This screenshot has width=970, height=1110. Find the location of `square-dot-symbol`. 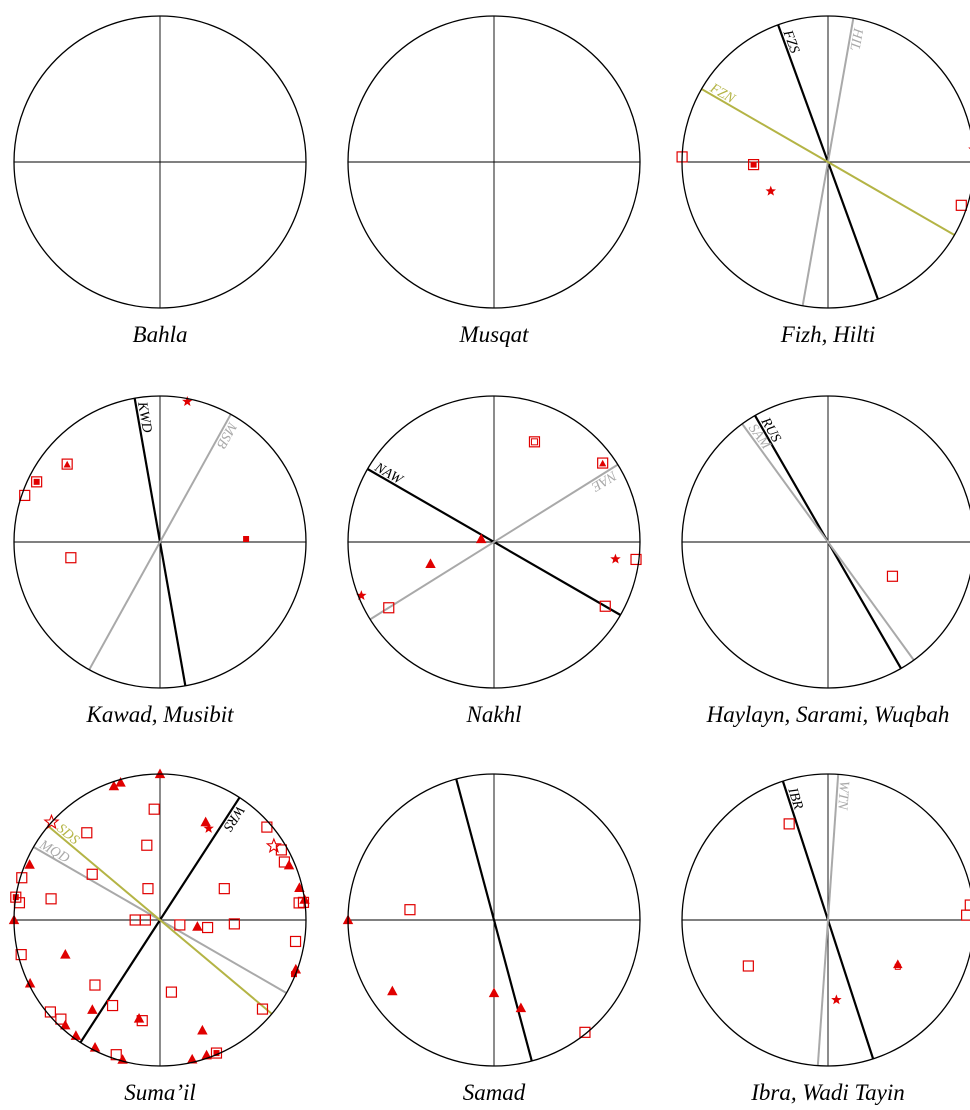

square-dot-symbol is located at coordinates (534, 442).